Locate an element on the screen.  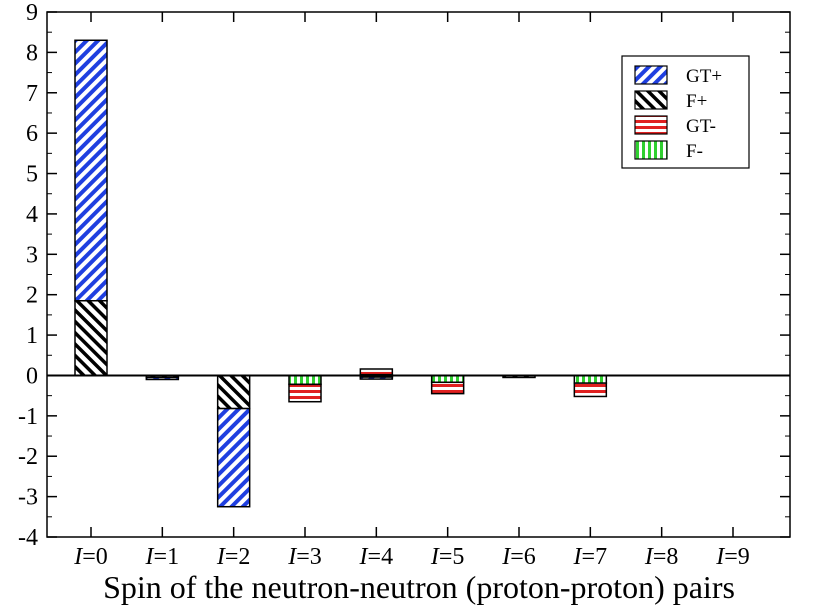
x-tick-label: I=5 is located at coordinates (447, 557).